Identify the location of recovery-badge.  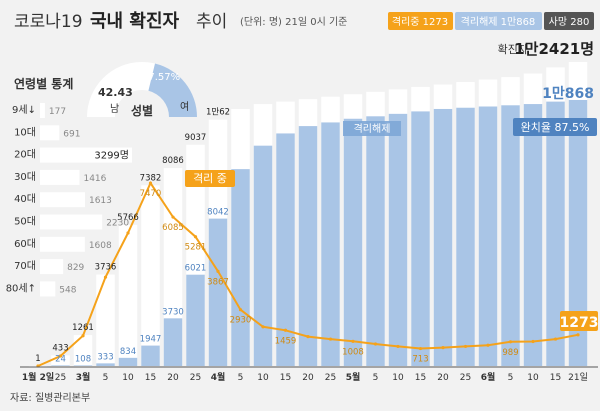
(555, 127).